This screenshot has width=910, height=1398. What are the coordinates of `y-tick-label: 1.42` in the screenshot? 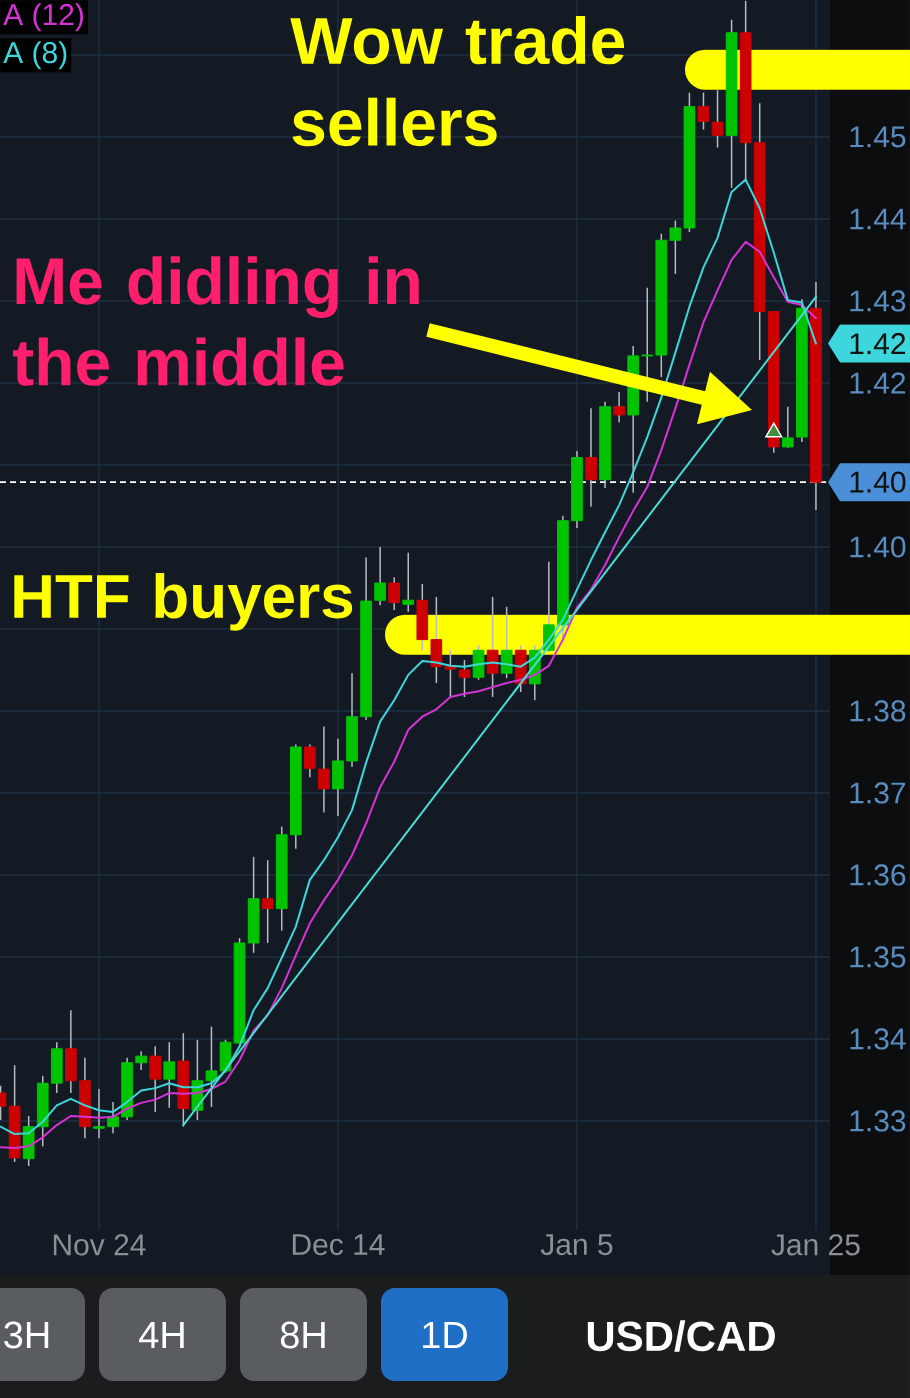 It's located at (878, 383).